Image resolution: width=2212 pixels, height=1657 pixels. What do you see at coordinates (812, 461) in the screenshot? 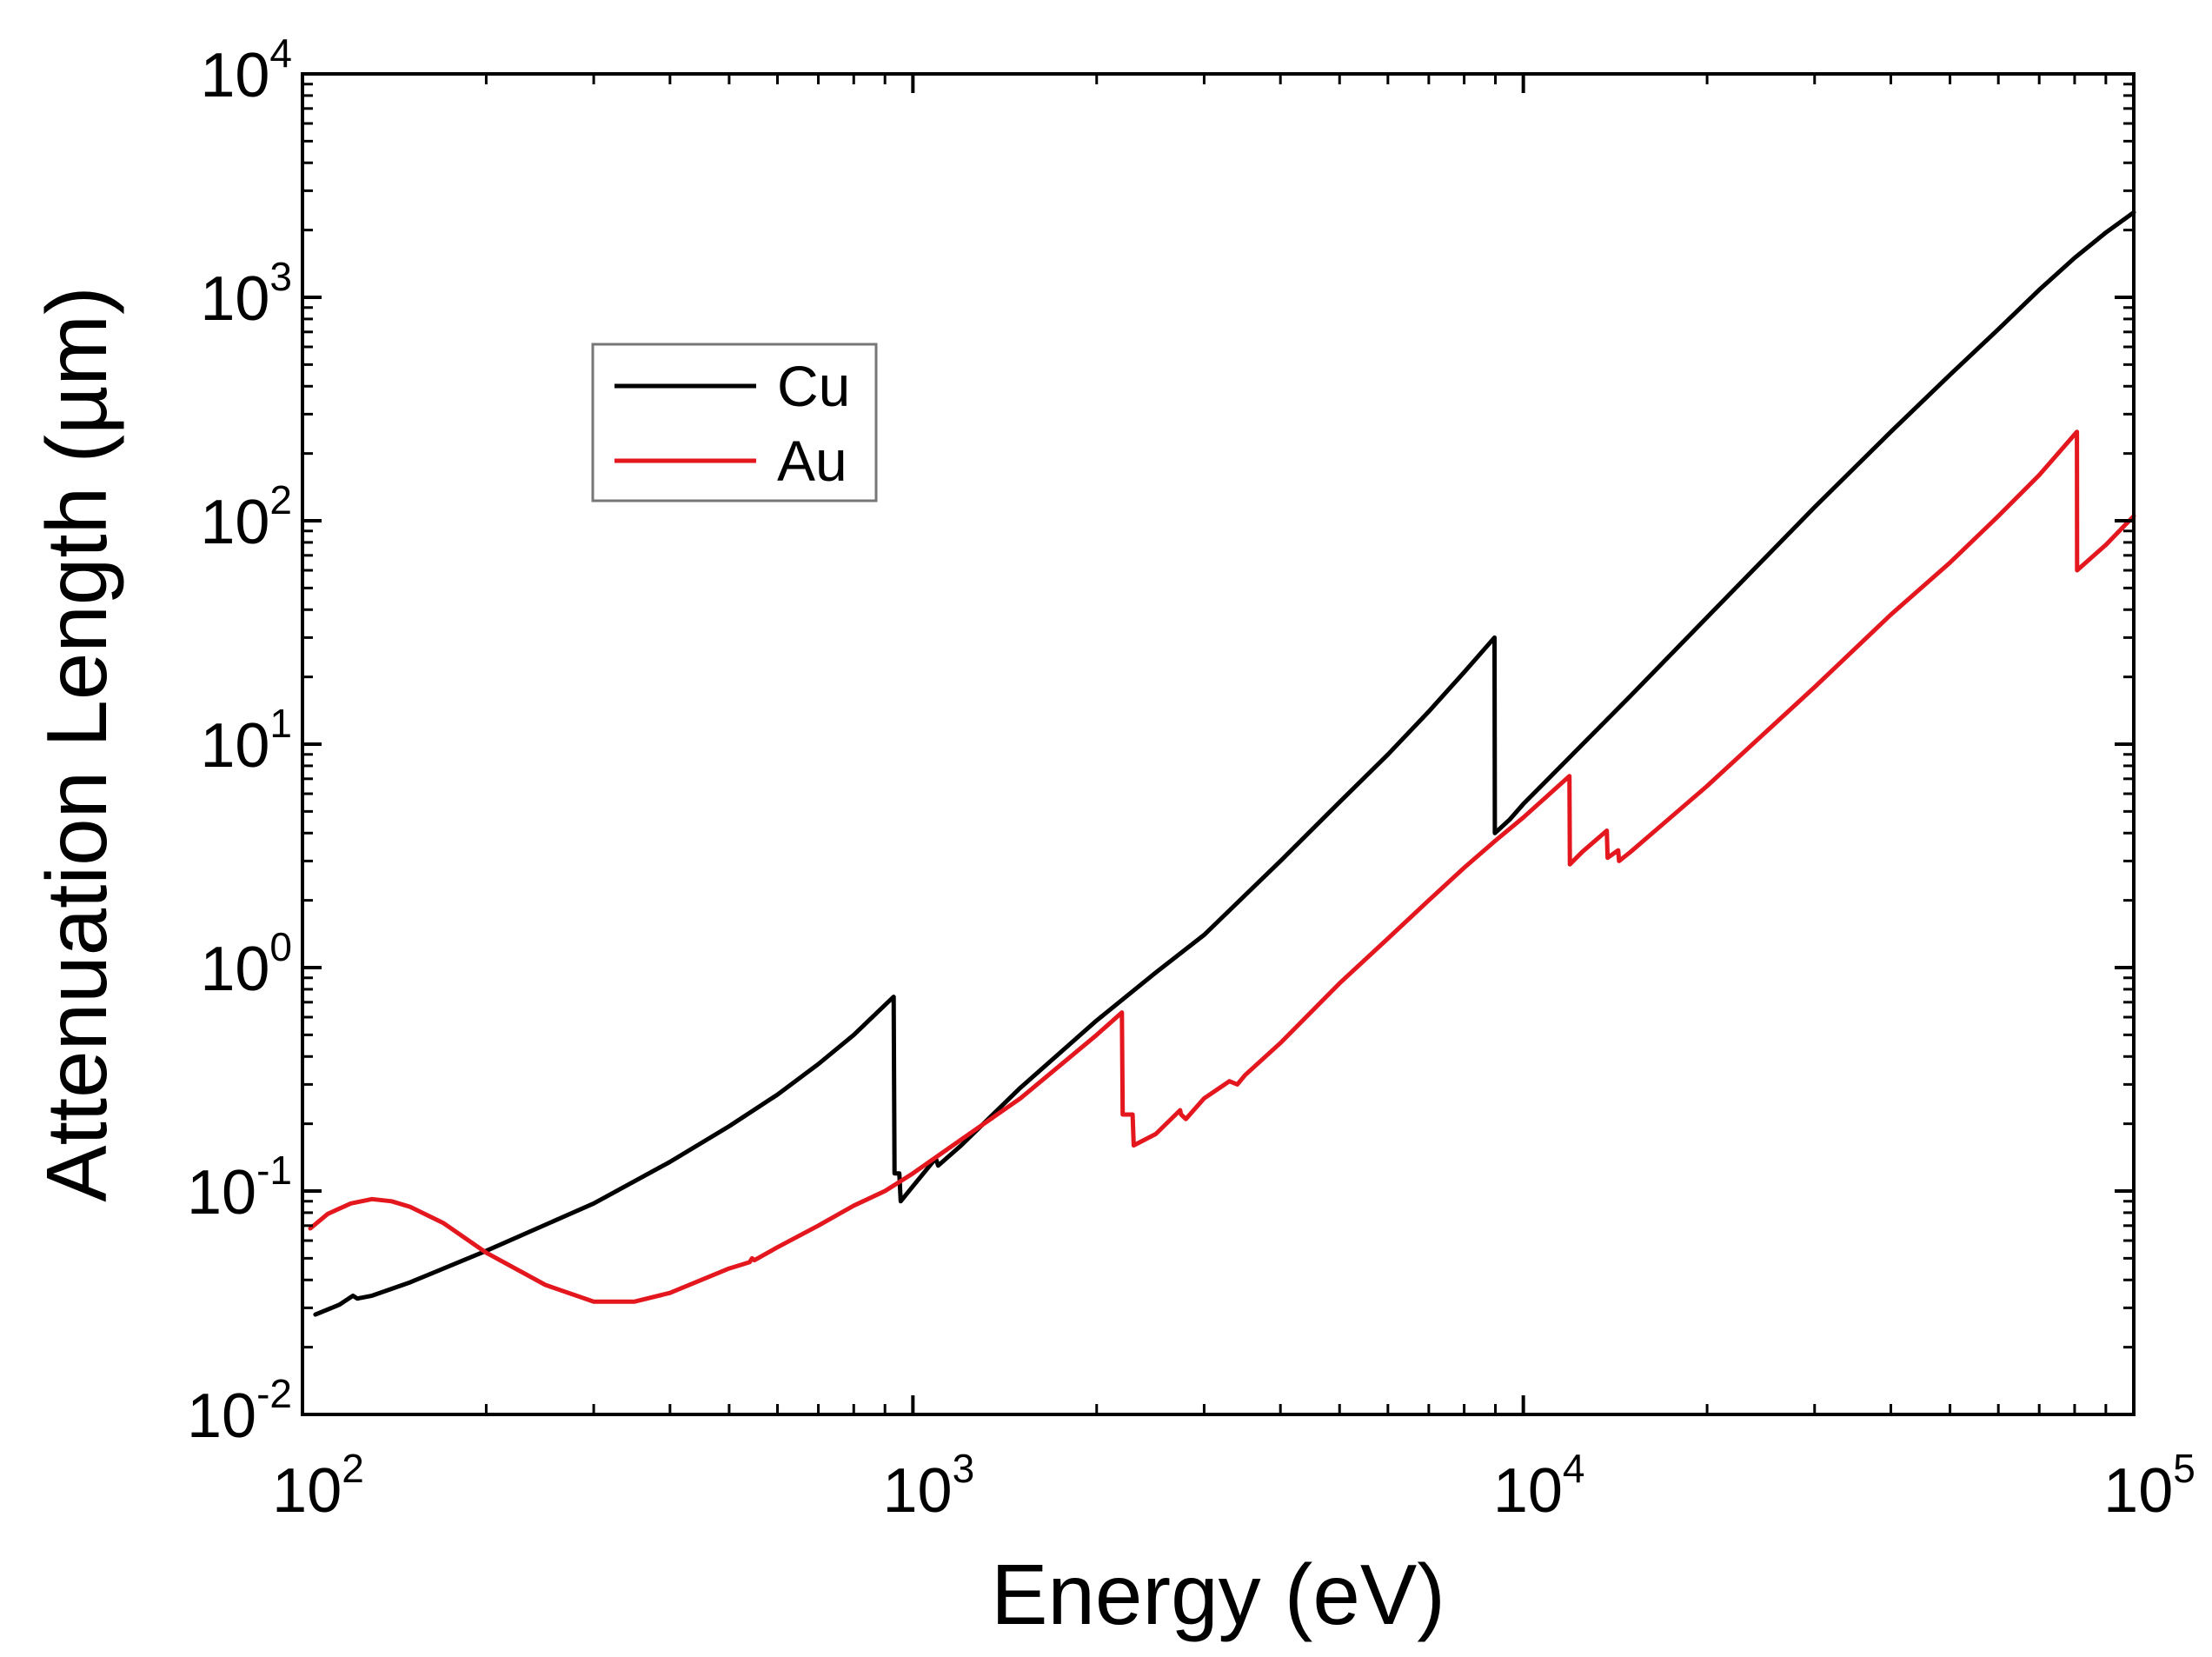
I see `legend-label-au: Au` at bounding box center [812, 461].